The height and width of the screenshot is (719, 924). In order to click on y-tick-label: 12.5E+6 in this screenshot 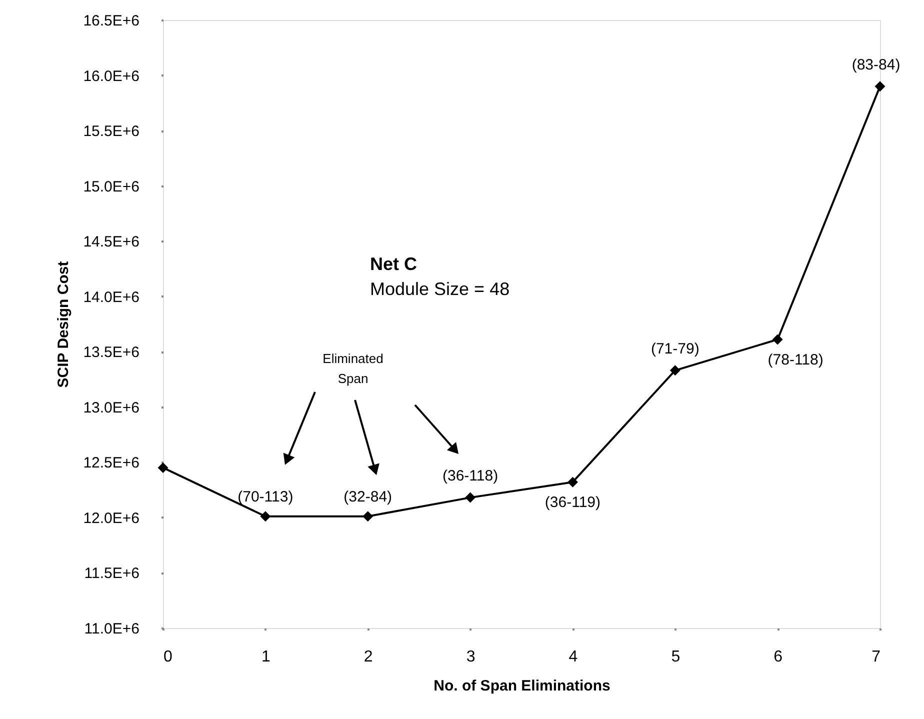, I will do `click(111, 463)`.